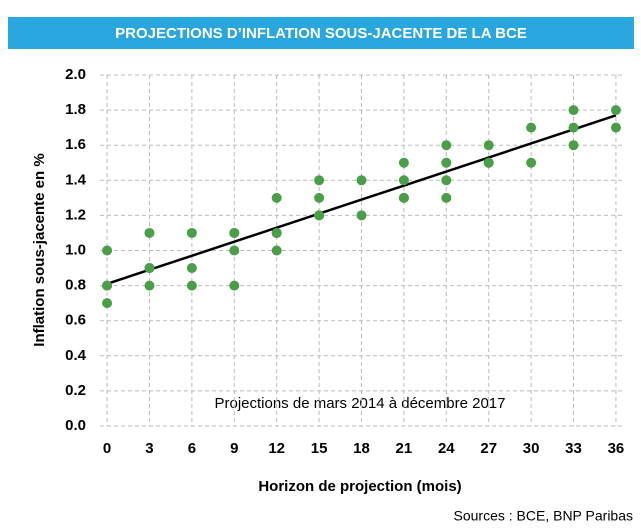  Describe the element at coordinates (192, 448) in the screenshot. I see `x-tick-label: 6` at that location.